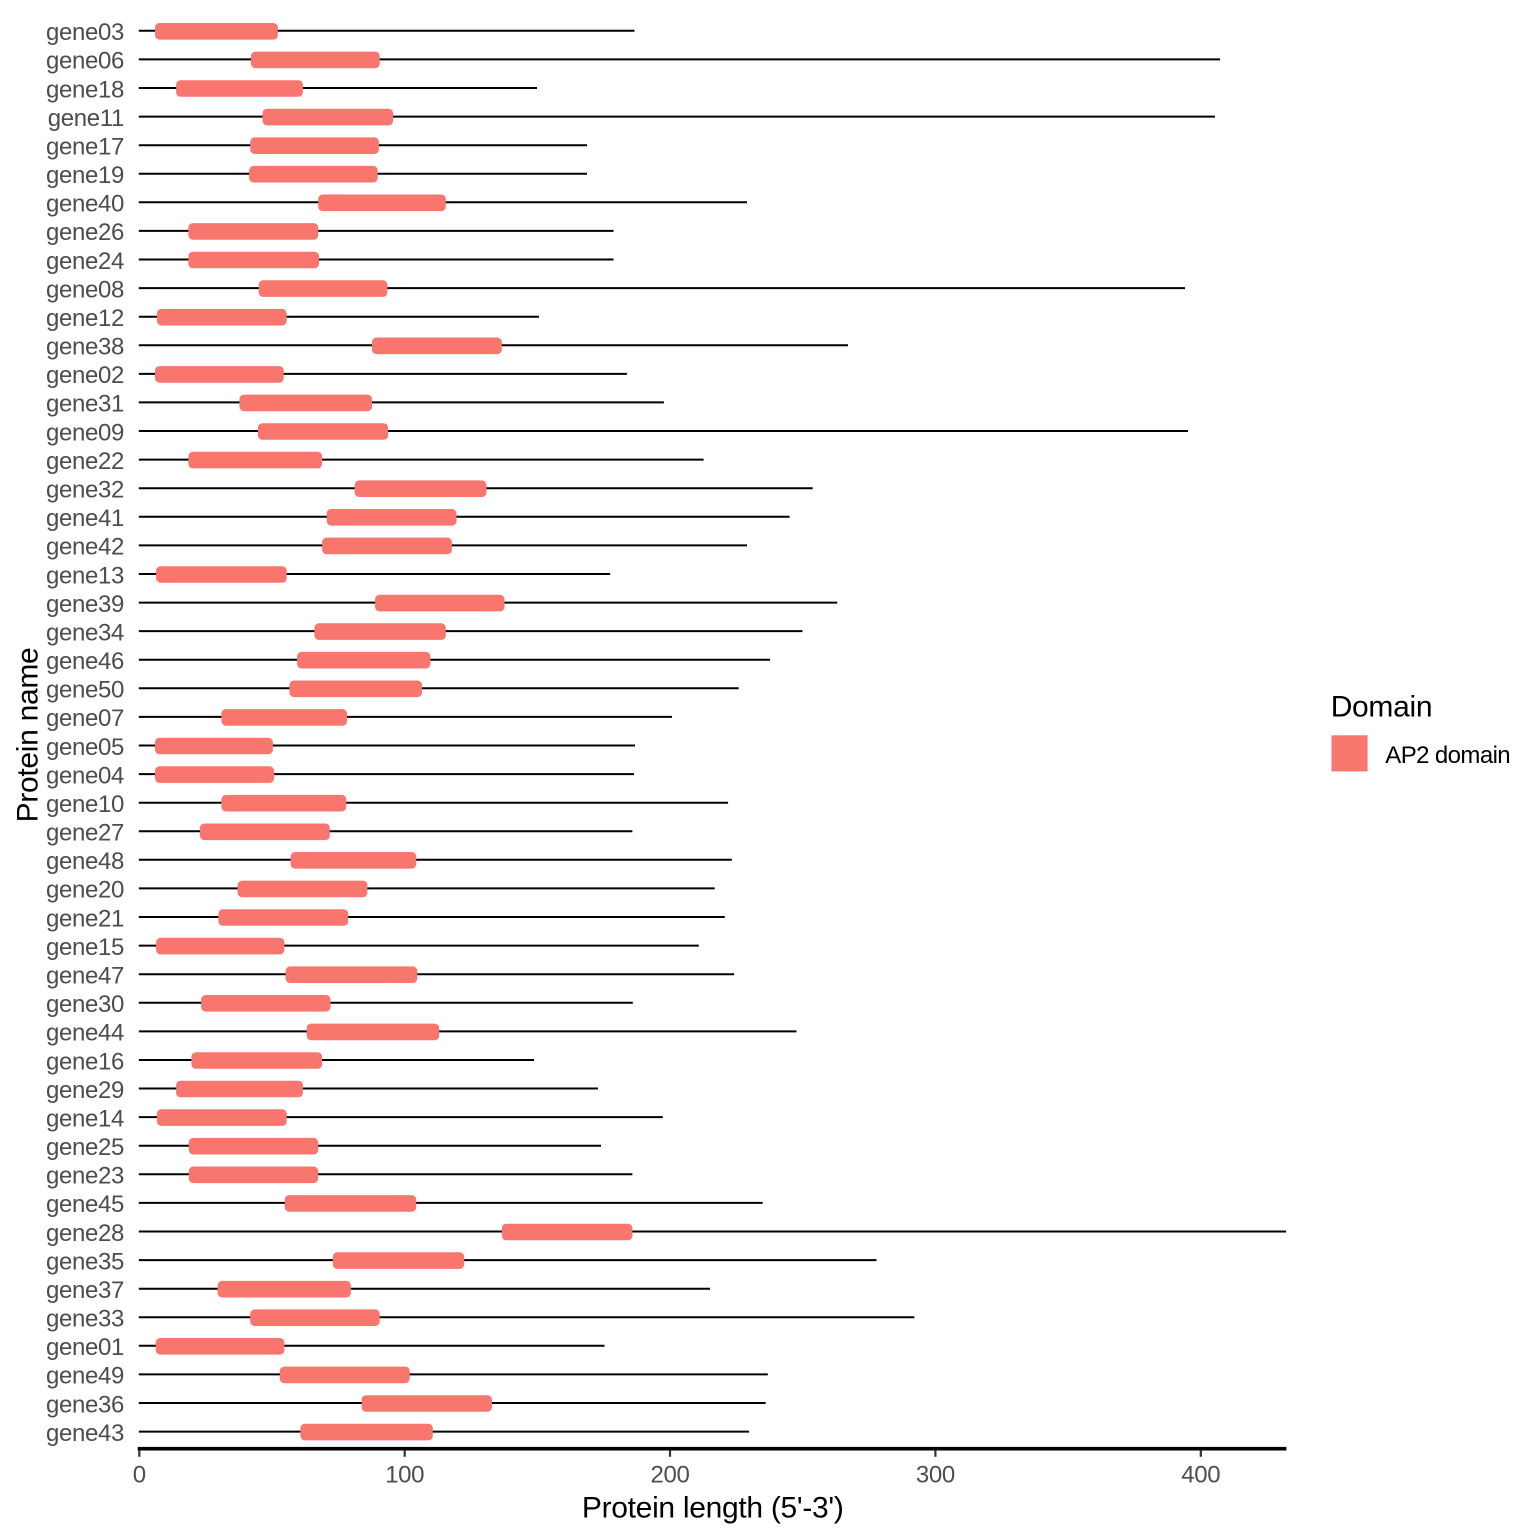 This screenshot has width=1536, height=1536. What do you see at coordinates (85, 461) in the screenshot?
I see `svg-text: gene22` at bounding box center [85, 461].